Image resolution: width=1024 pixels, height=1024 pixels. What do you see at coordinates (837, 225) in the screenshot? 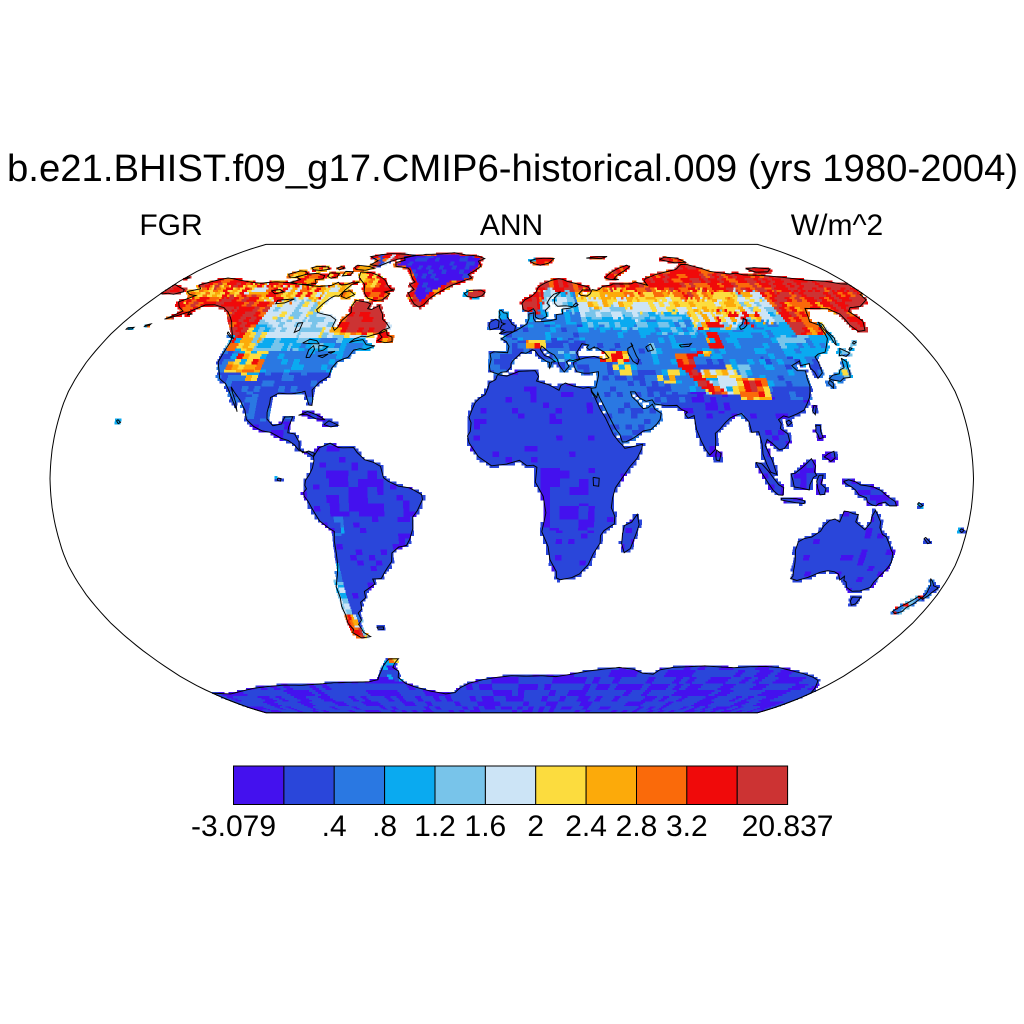
I see `svg-text: W/m^2` at bounding box center [837, 225].